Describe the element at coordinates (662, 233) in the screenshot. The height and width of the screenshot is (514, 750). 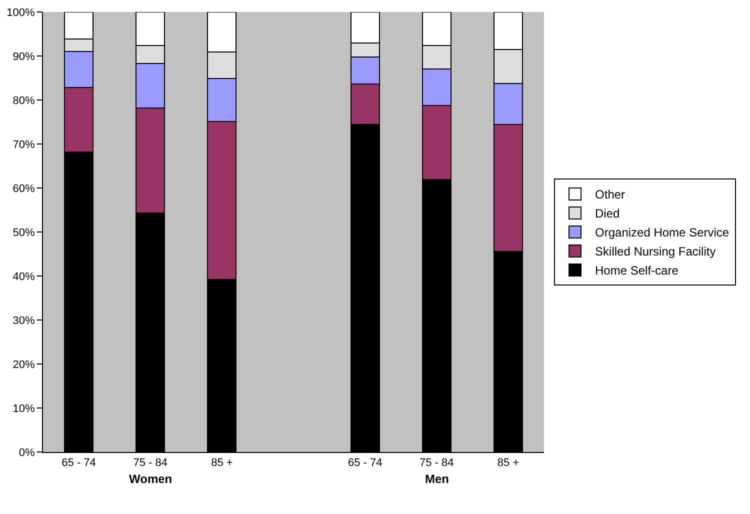
I see `legend-label: Organized Home Service` at that location.